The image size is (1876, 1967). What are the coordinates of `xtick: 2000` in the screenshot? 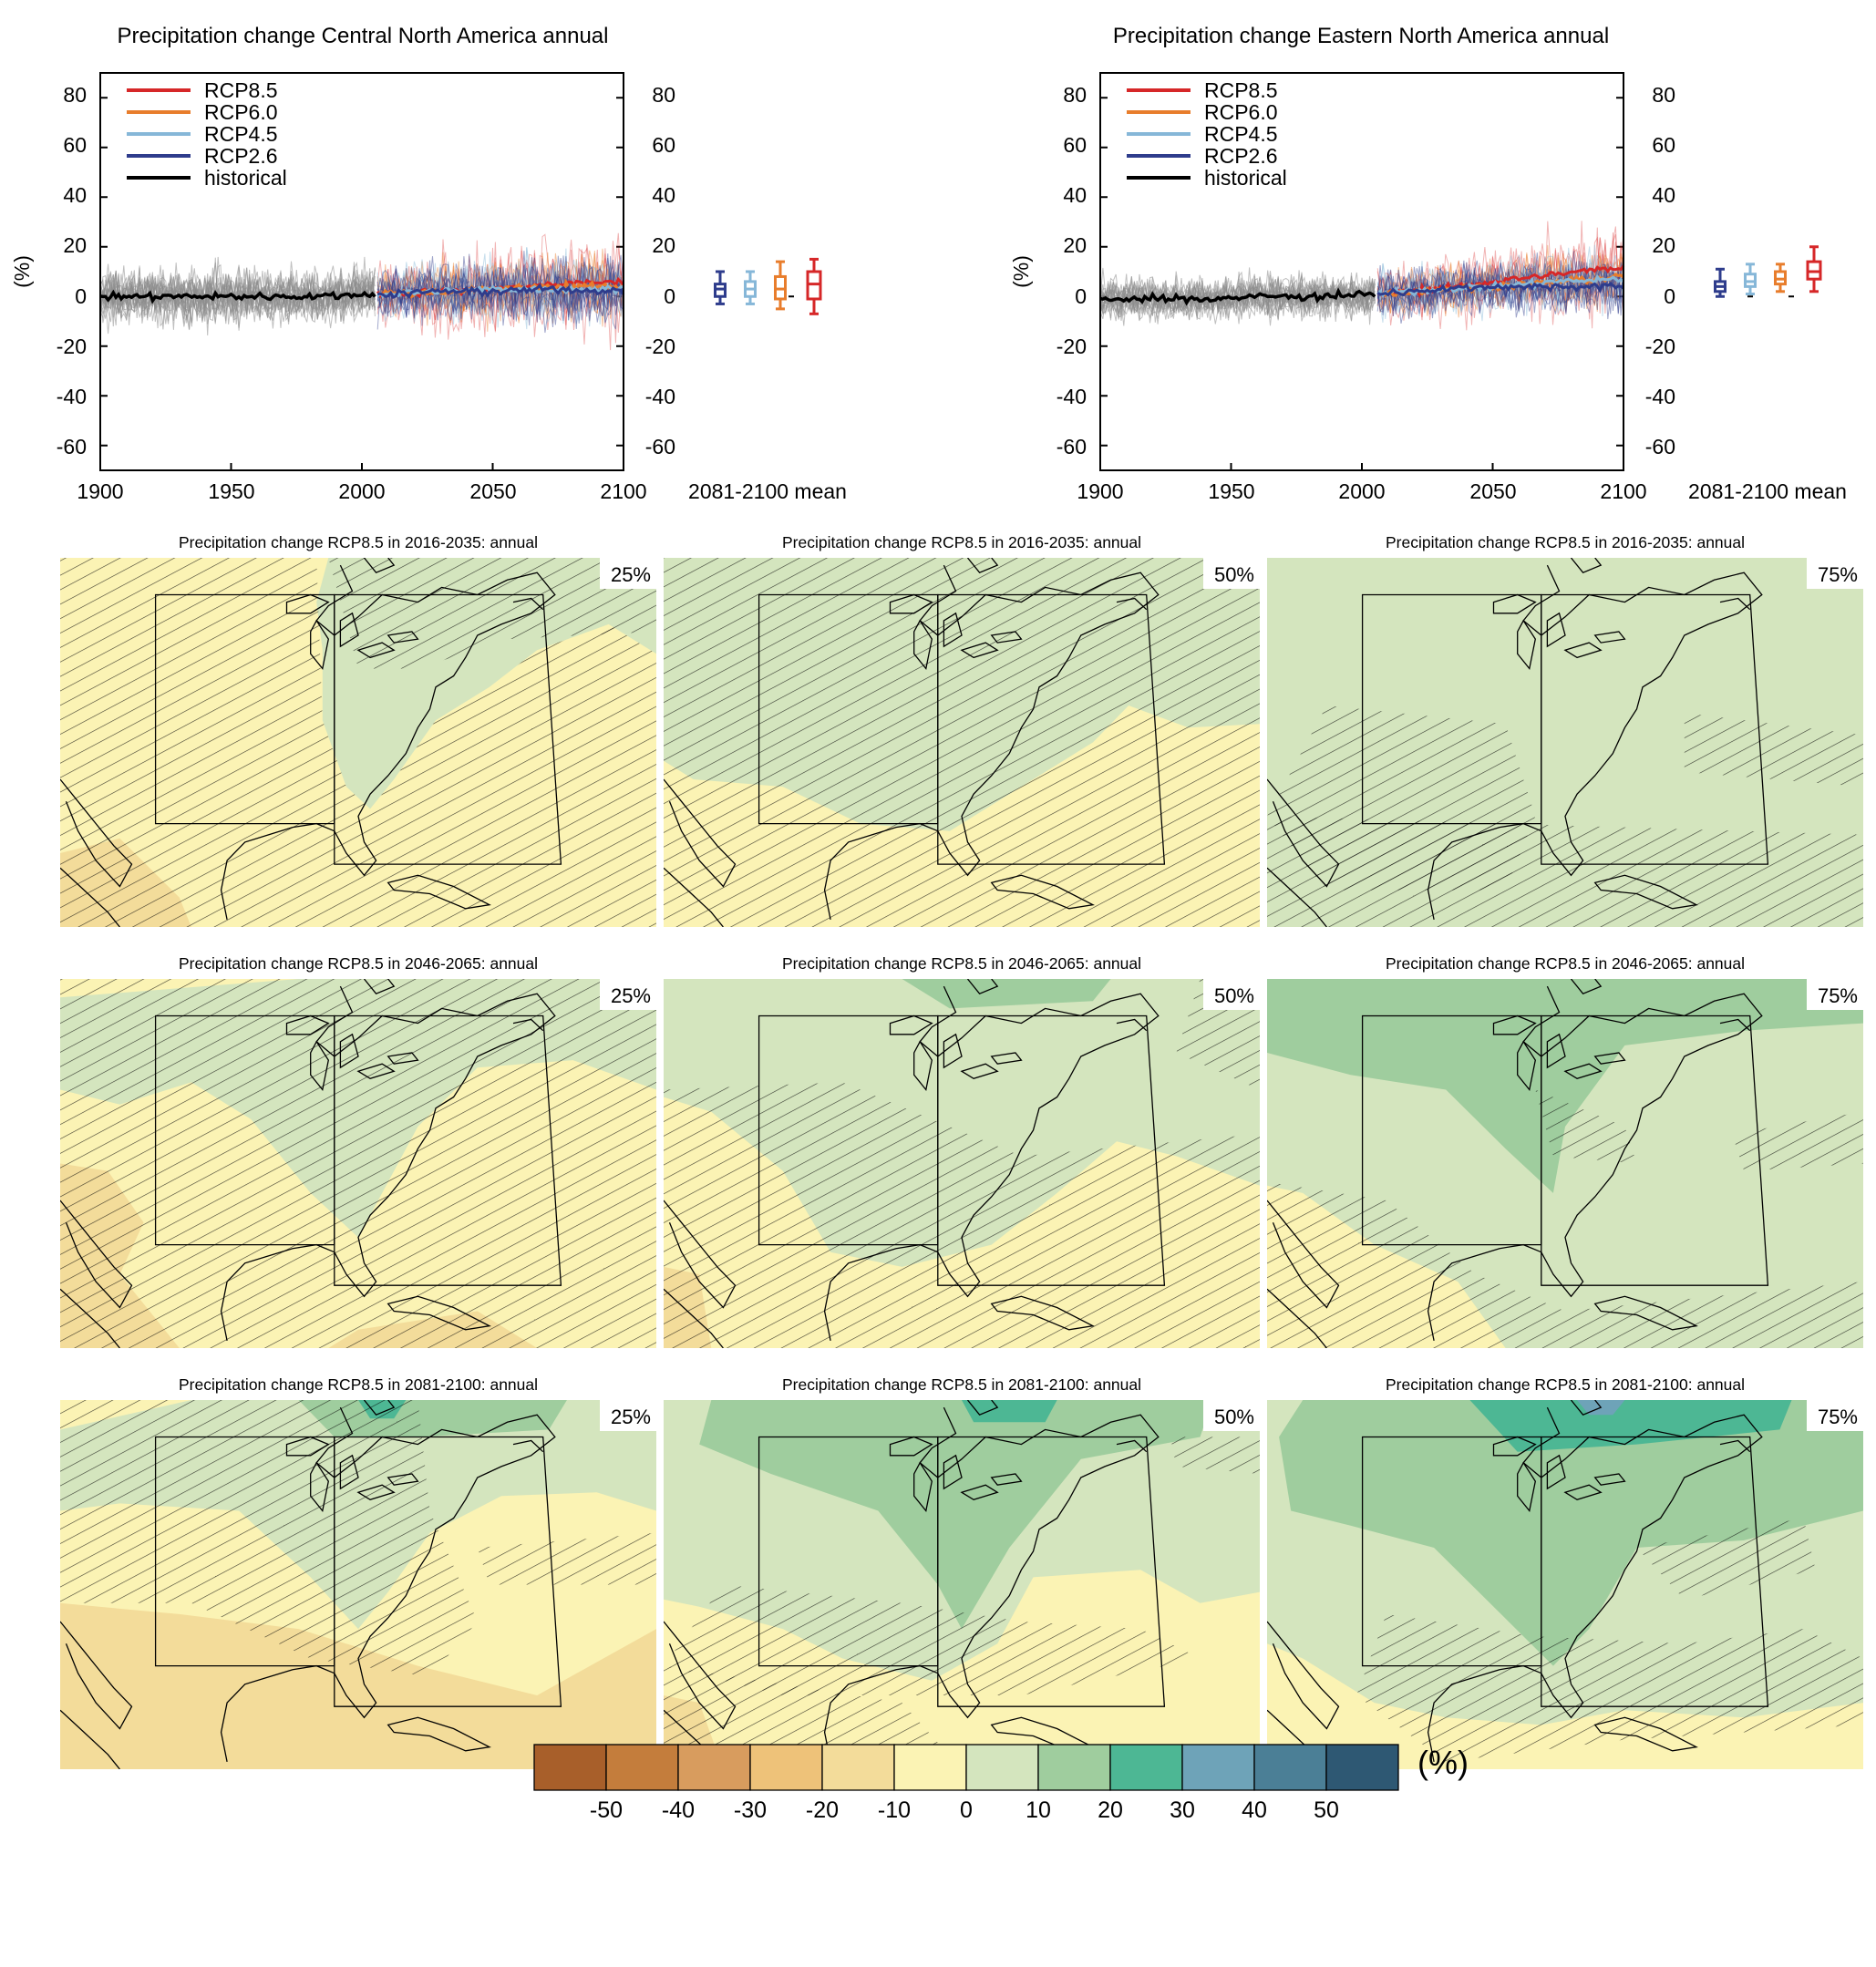 It's located at (361, 491).